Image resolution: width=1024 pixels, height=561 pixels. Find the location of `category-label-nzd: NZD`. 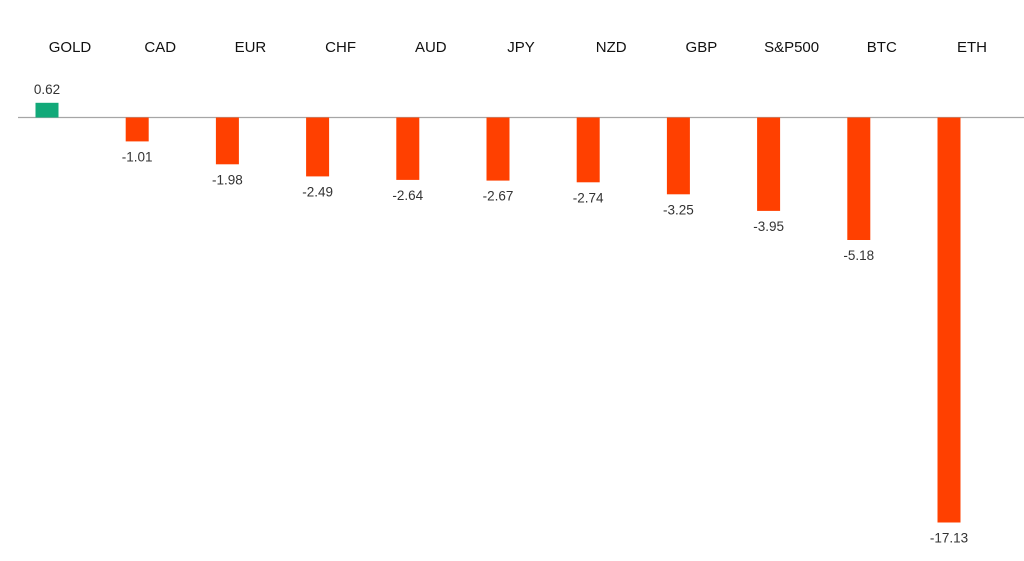

category-label-nzd: NZD is located at coordinates (611, 47).